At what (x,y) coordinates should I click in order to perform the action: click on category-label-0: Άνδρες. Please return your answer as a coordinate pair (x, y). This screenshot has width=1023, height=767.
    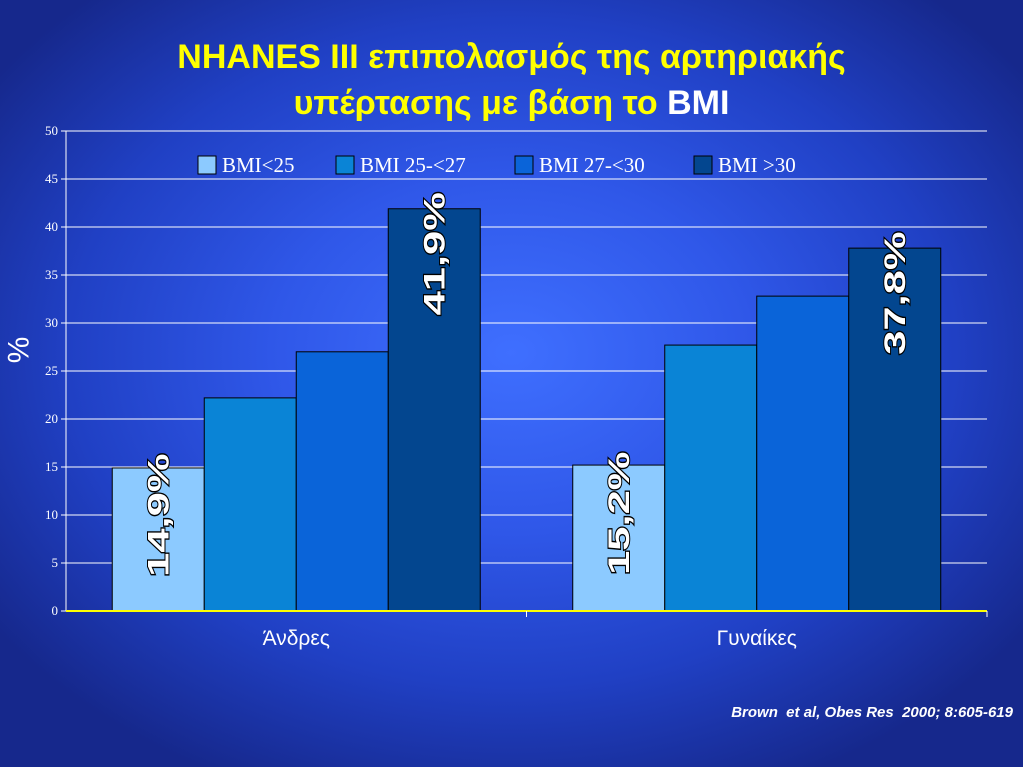
    Looking at the image, I should click on (296, 638).